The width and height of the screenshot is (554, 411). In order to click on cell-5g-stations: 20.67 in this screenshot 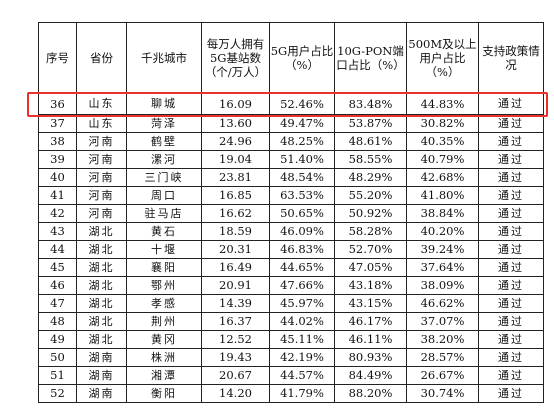, I will do `click(235, 375)`.